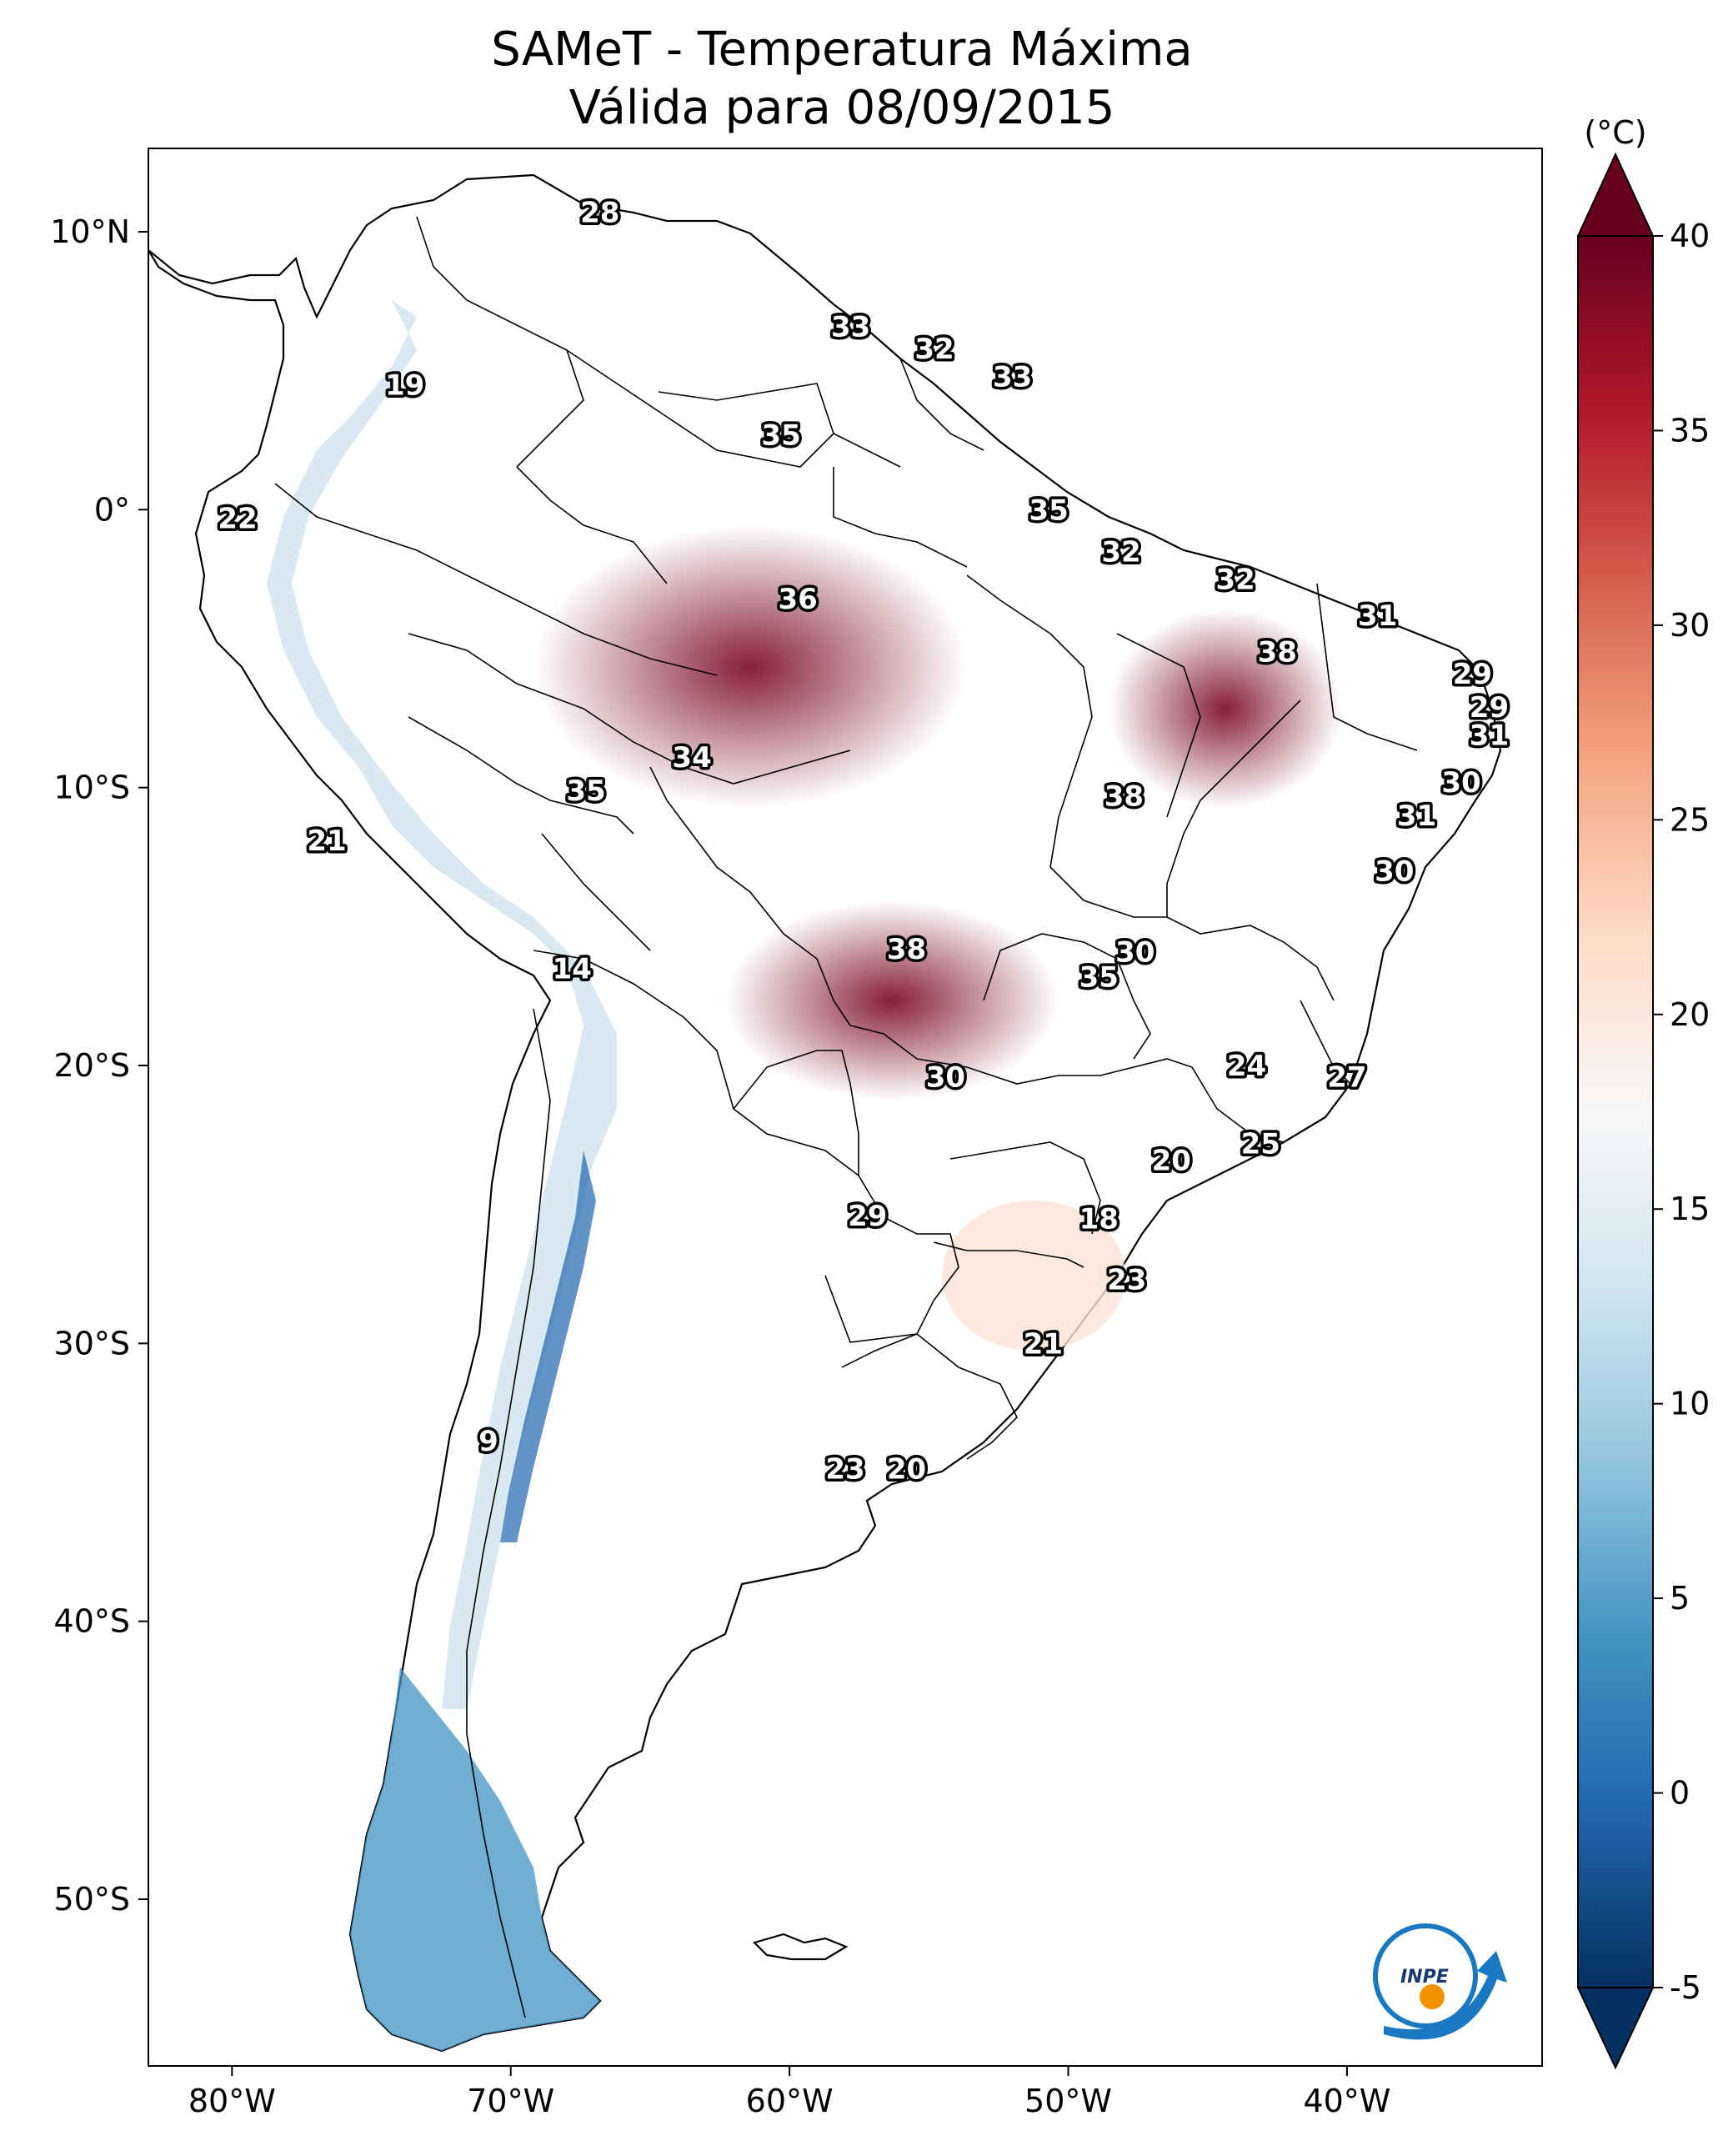  I want to click on y-tick-label: 40°S, so click(92, 1621).